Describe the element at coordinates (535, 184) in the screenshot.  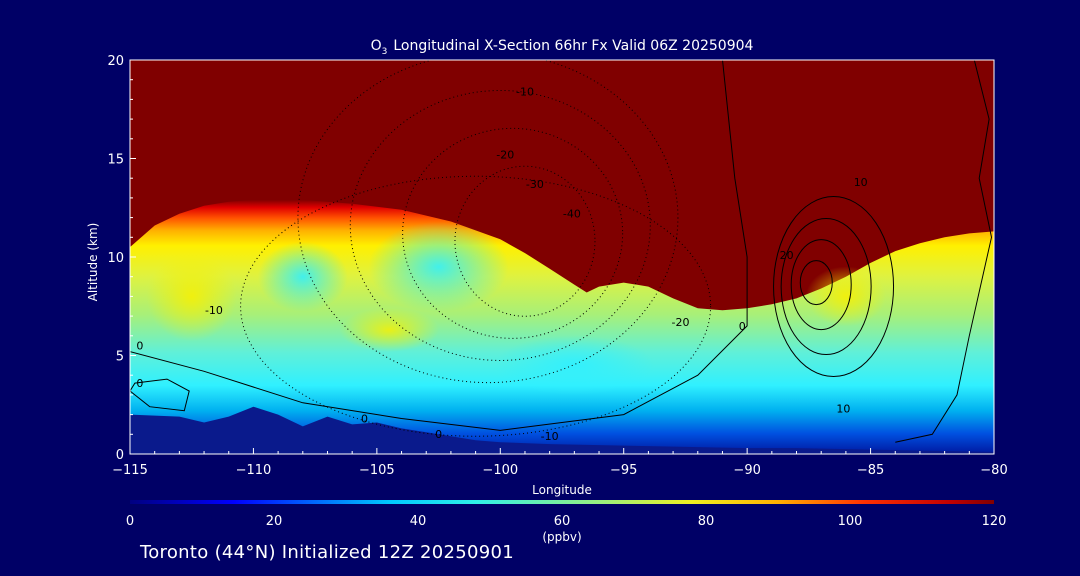
I see `contour-label: -30` at that location.